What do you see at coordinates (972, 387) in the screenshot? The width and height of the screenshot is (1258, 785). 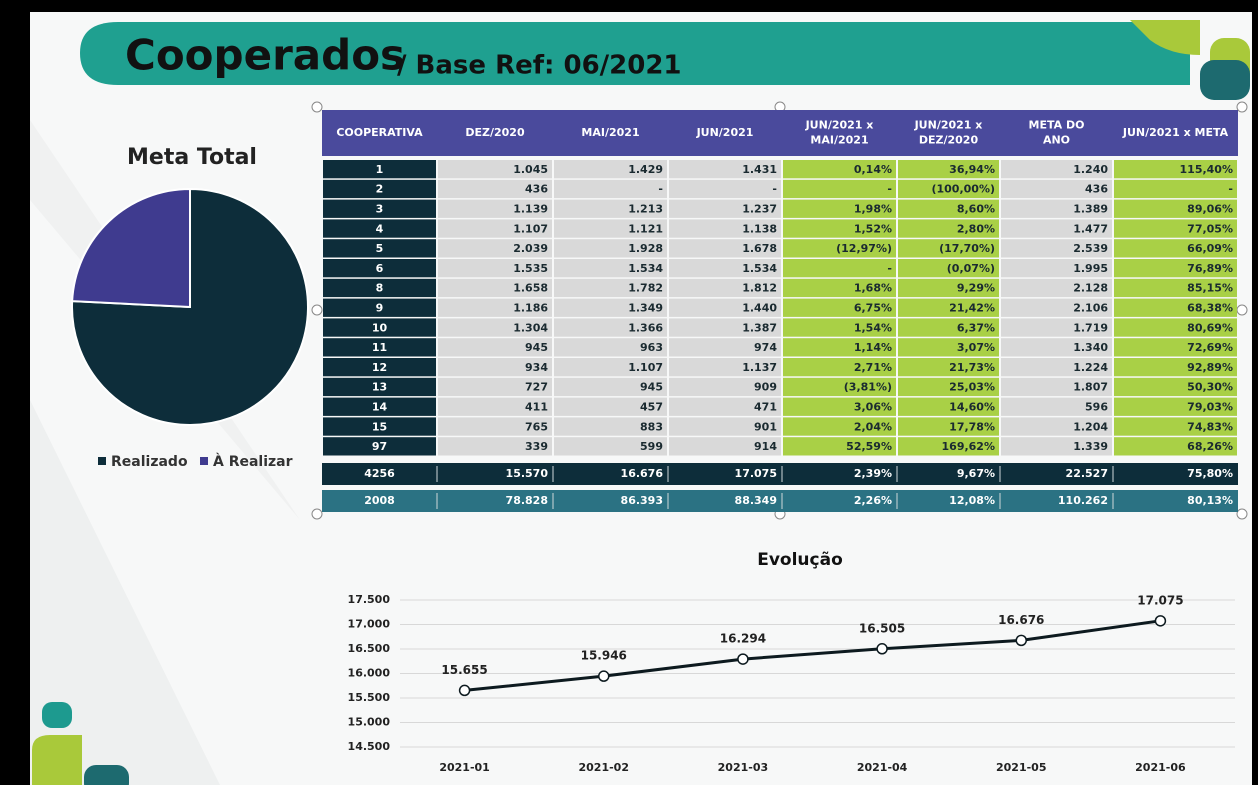 I see `cell-text: 25,03%` at bounding box center [972, 387].